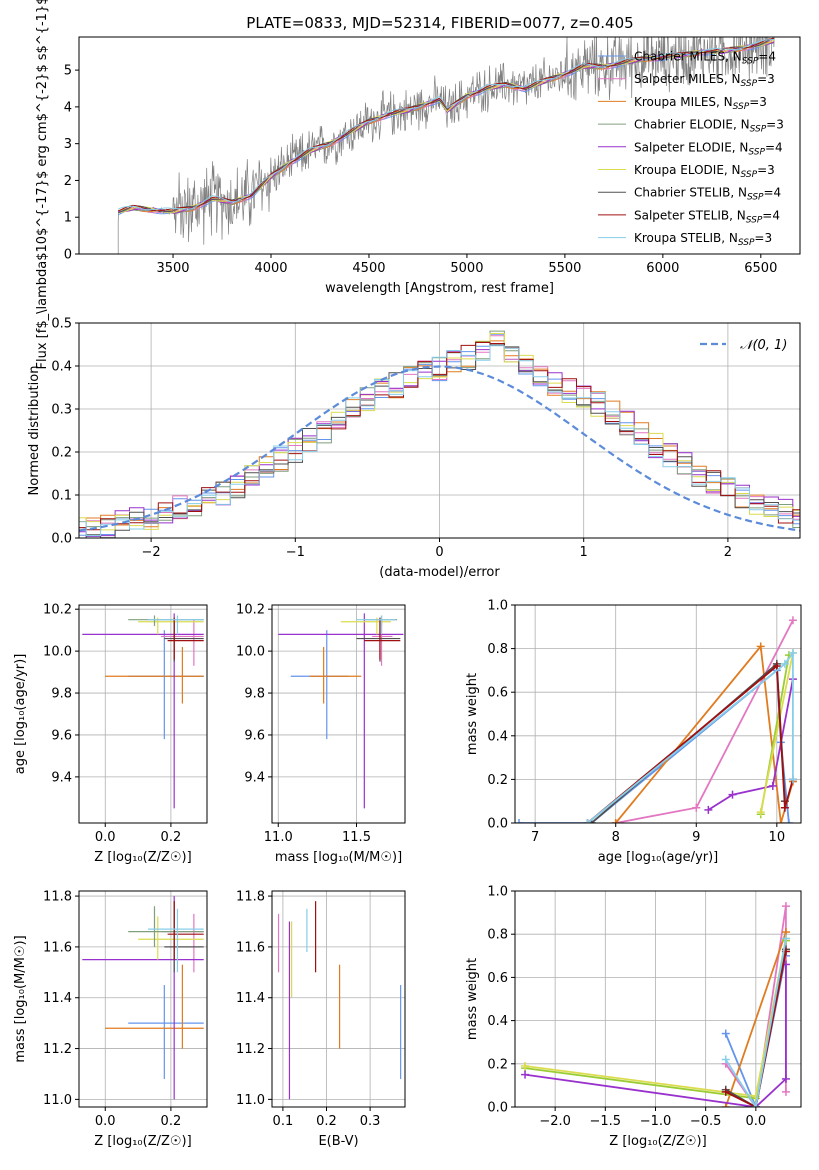 Image resolution: width=819 pixels, height=1170 pixels. Describe the element at coordinates (250, 1100) in the screenshot. I see `y-tick-label: 11.0` at that location.